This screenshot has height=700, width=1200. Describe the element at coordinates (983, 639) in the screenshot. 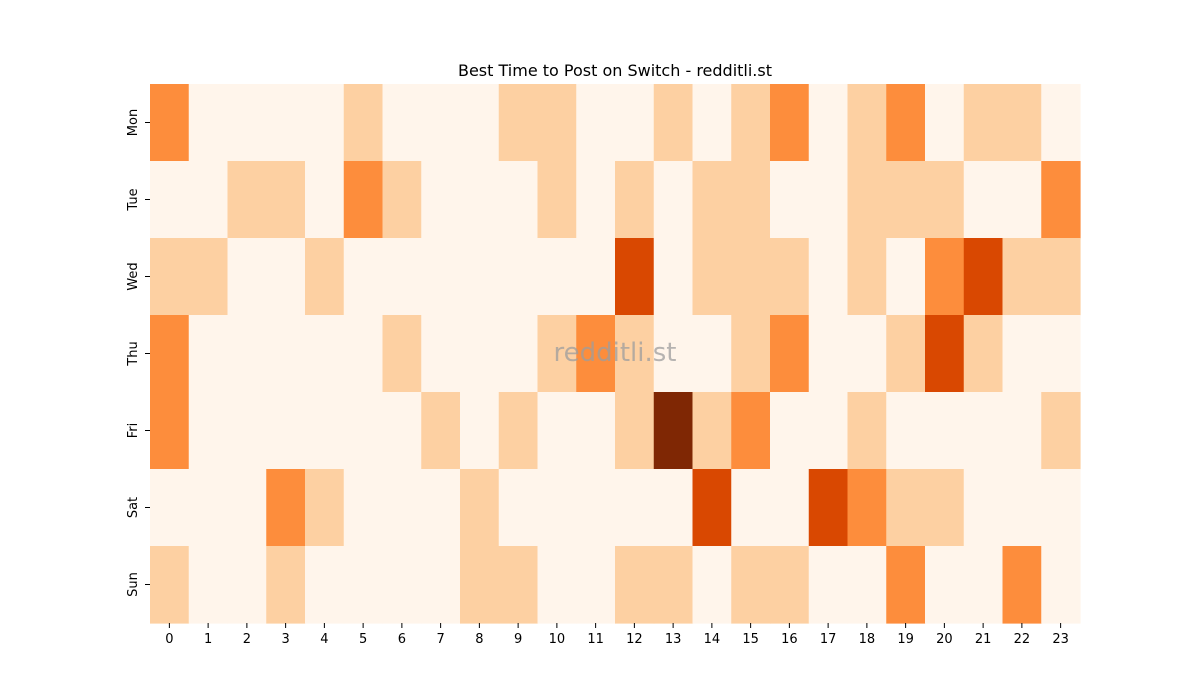

I see `x-tick-label: 21` at that location.